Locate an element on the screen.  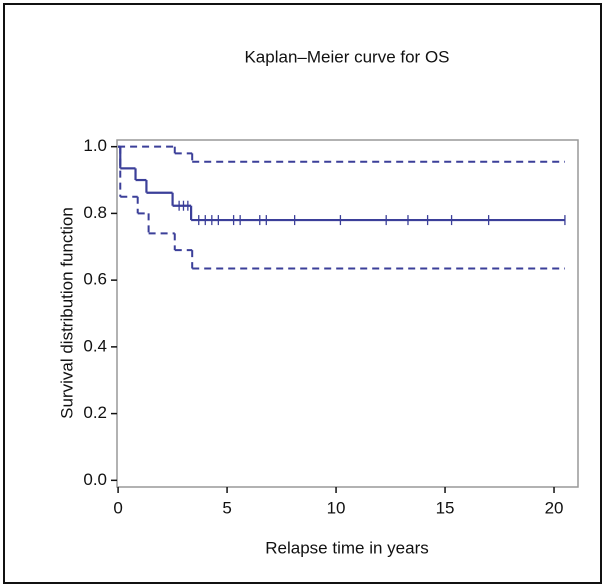
x-tick-label: 20 is located at coordinates (554, 507).